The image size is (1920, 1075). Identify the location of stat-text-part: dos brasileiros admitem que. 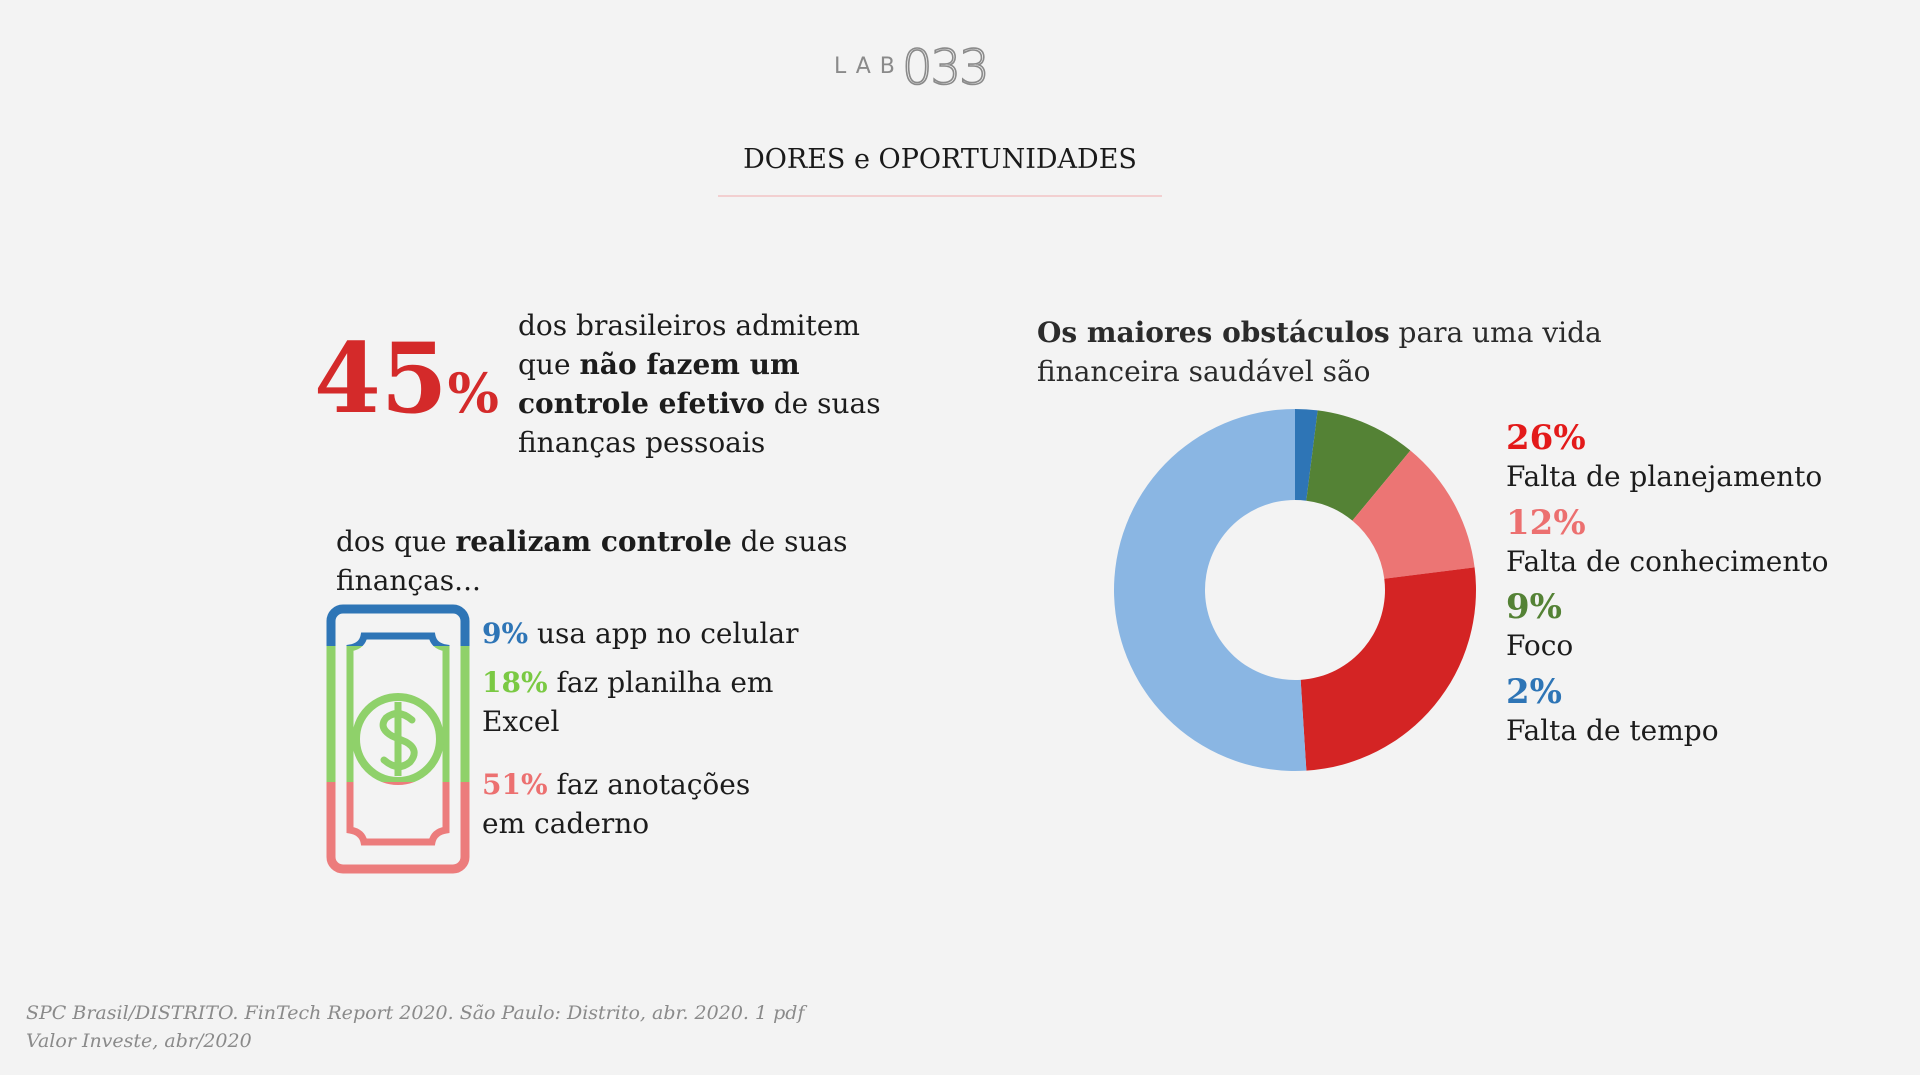
(689, 345).